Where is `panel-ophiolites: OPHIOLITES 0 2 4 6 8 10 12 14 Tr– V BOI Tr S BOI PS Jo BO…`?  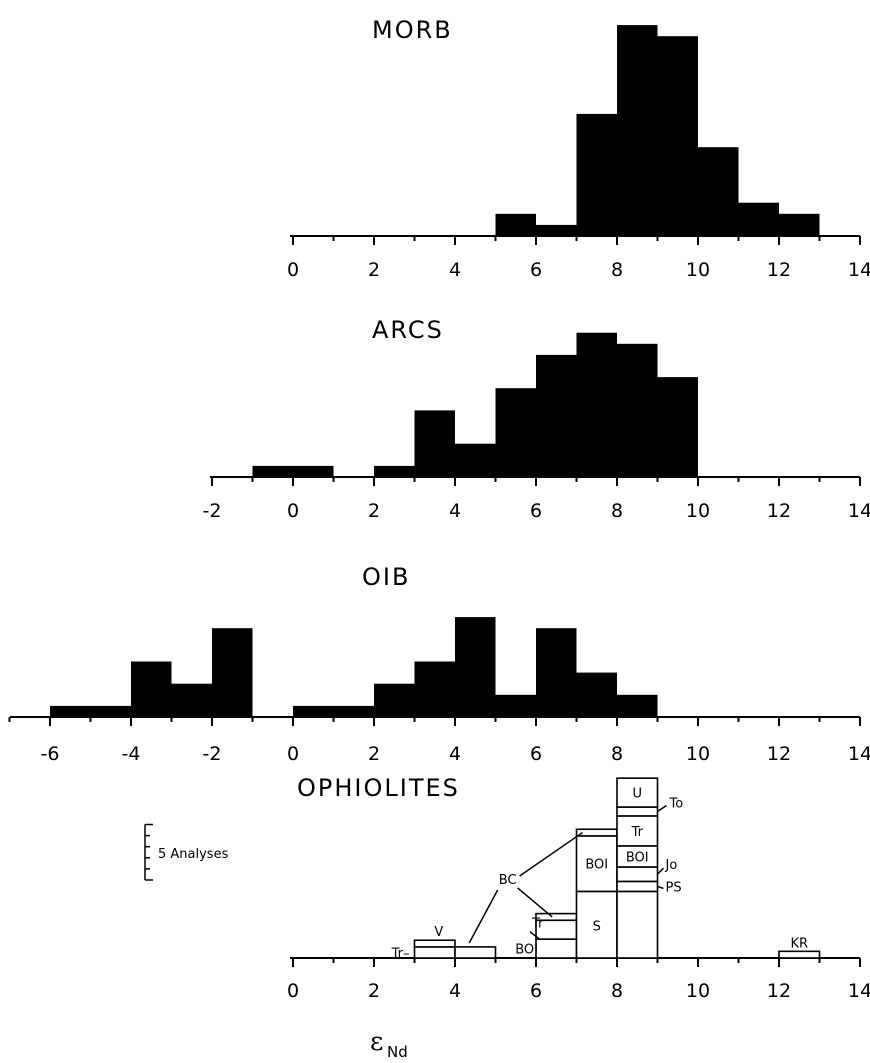 panel-ophiolites: OPHIOLITES 0 2 4 6 8 10 12 14 Tr– V BOI Tr S BOI PS Jo BO… is located at coordinates (578, 888).